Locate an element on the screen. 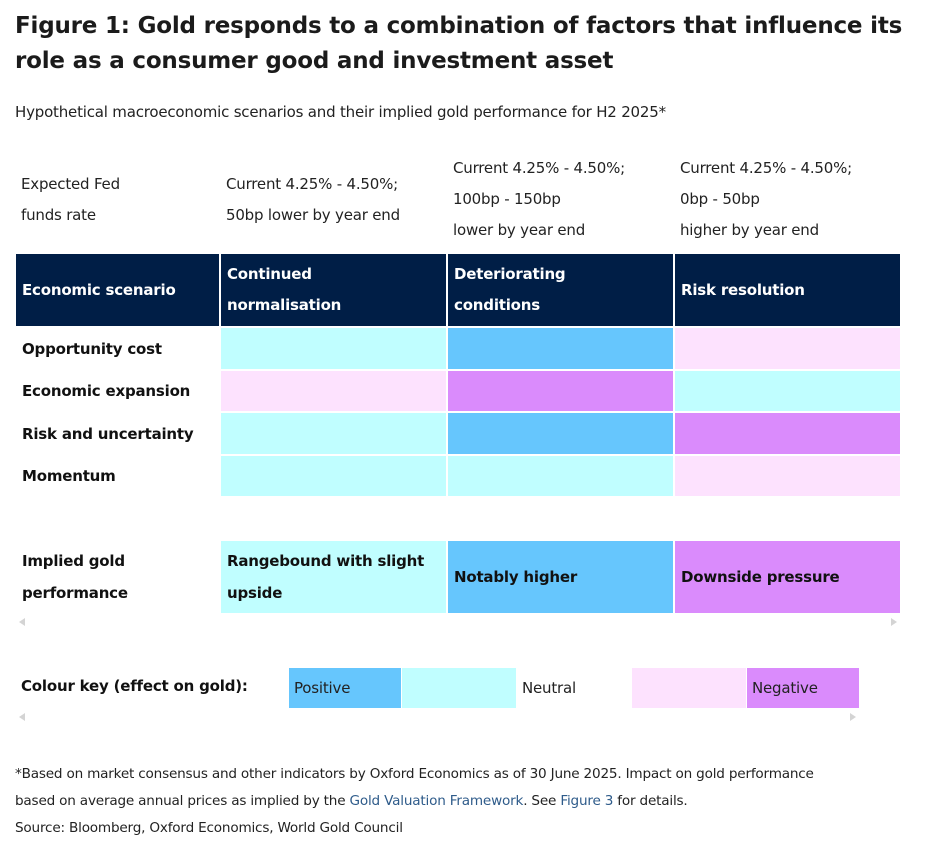 Image resolution: width=930 pixels, height=842 pixels. row-label-opportunity-cost: Opportunity cost is located at coordinates (92, 348).